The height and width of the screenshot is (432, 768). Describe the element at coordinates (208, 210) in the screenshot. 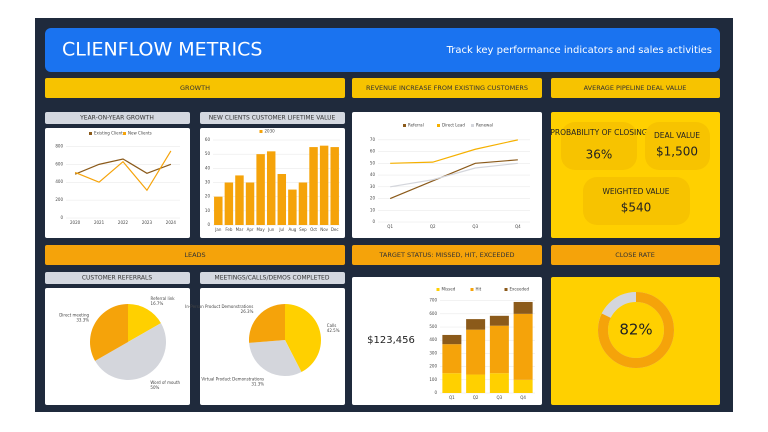

I see `y-tick-label: 10` at that location.